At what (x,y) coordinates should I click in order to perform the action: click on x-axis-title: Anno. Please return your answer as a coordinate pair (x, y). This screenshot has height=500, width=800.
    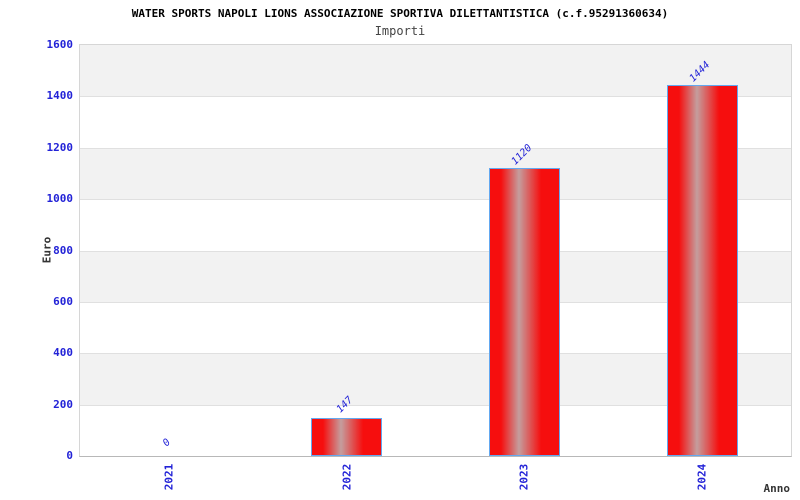
    Looking at the image, I should click on (777, 488).